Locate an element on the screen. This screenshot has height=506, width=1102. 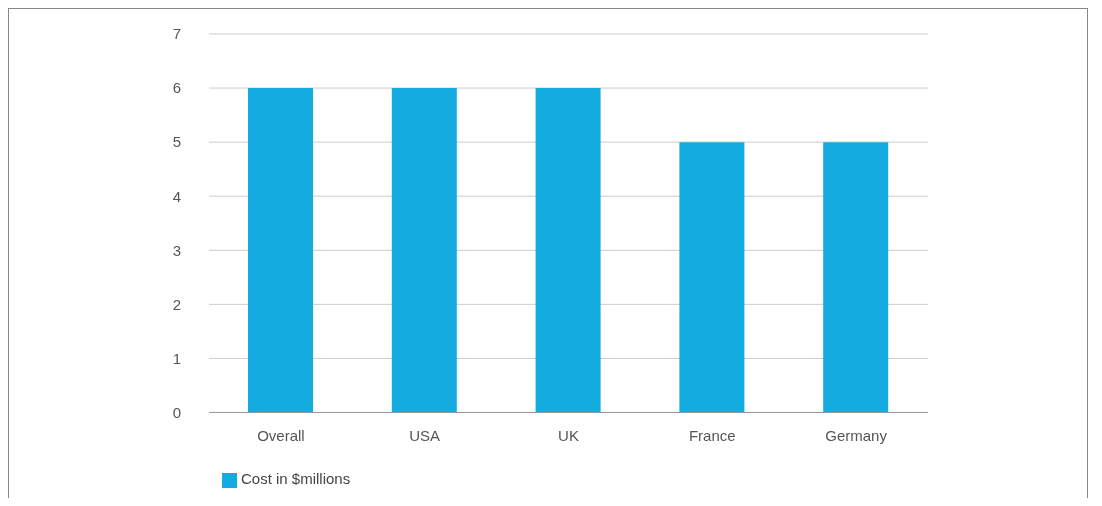
x-tick-label: Germany is located at coordinates (856, 436).